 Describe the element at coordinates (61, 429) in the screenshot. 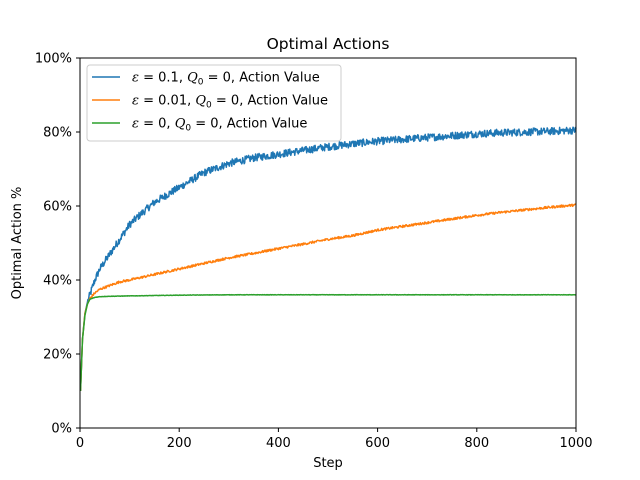

I see `y-tick-label: 0%` at that location.